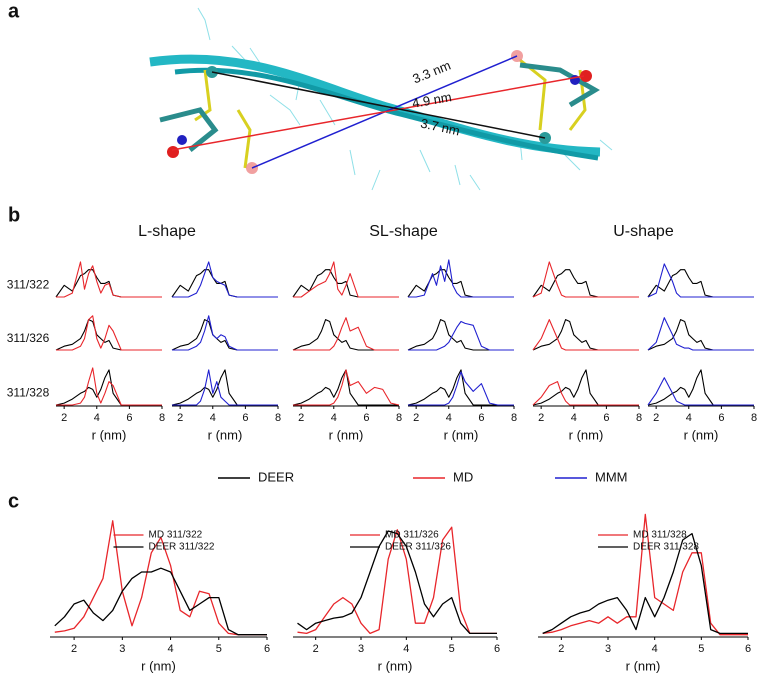  Describe the element at coordinates (176, 535) in the screenshot. I see `legend-label: MD 311/322` at that location.